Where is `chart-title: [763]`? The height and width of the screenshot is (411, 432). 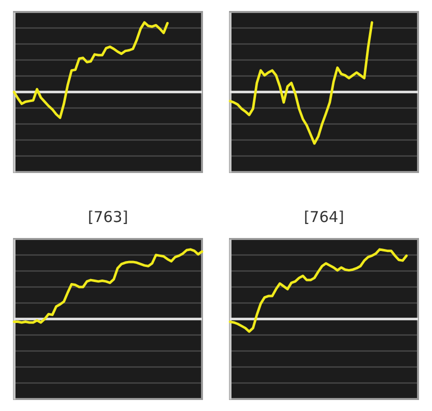 chart-title: [763] is located at coordinates (108, 217).